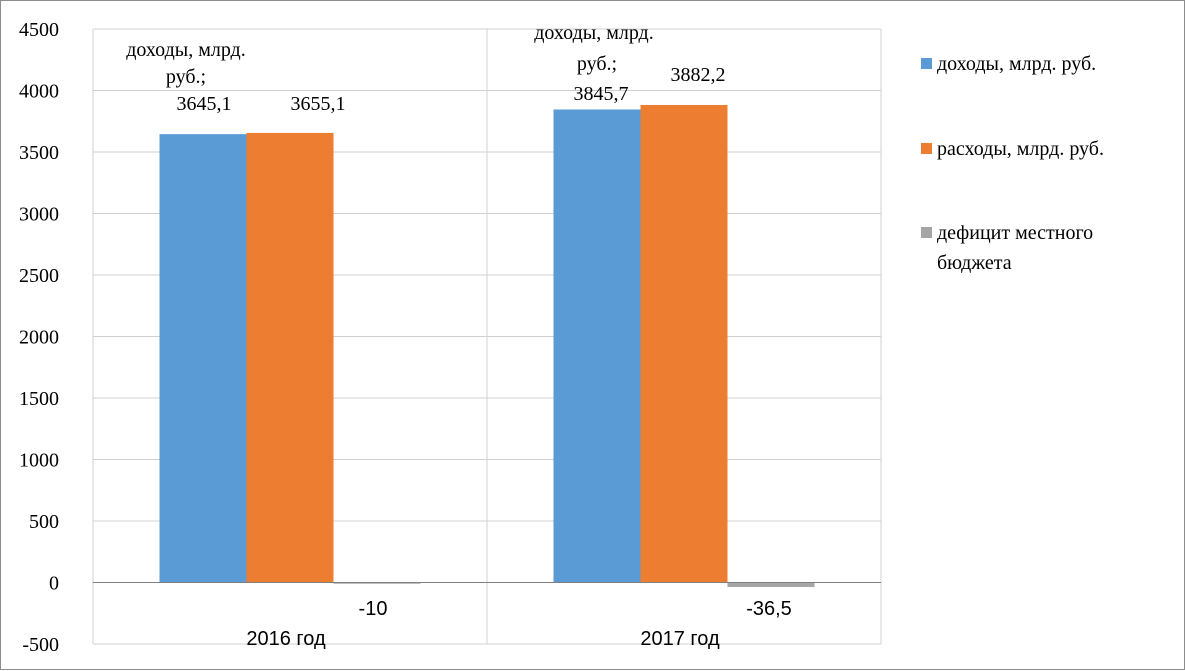 This screenshot has height=671, width=1185. What do you see at coordinates (39, 399) in the screenshot?
I see `y-tick-label: 1500` at bounding box center [39, 399].